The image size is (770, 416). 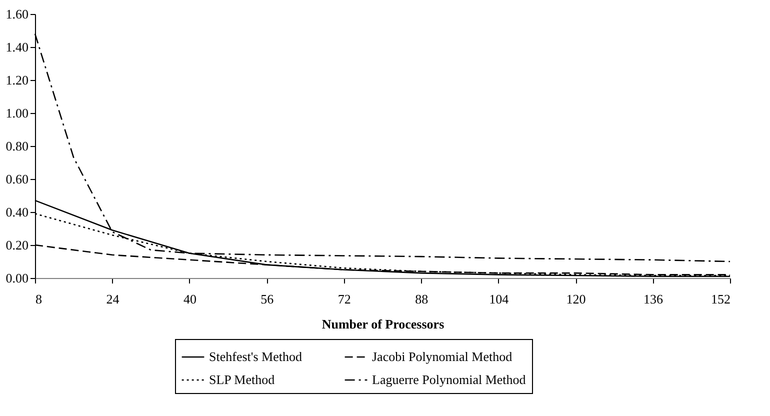 What do you see at coordinates (17, 278) in the screenshot?
I see `y-tick-label: 0.00` at bounding box center [17, 278].